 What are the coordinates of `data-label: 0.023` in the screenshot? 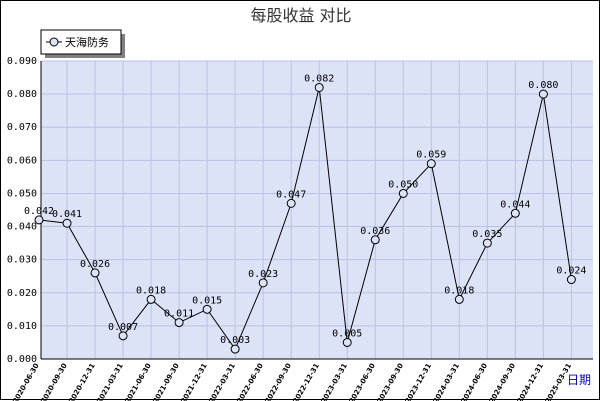 It's located at (263, 274).